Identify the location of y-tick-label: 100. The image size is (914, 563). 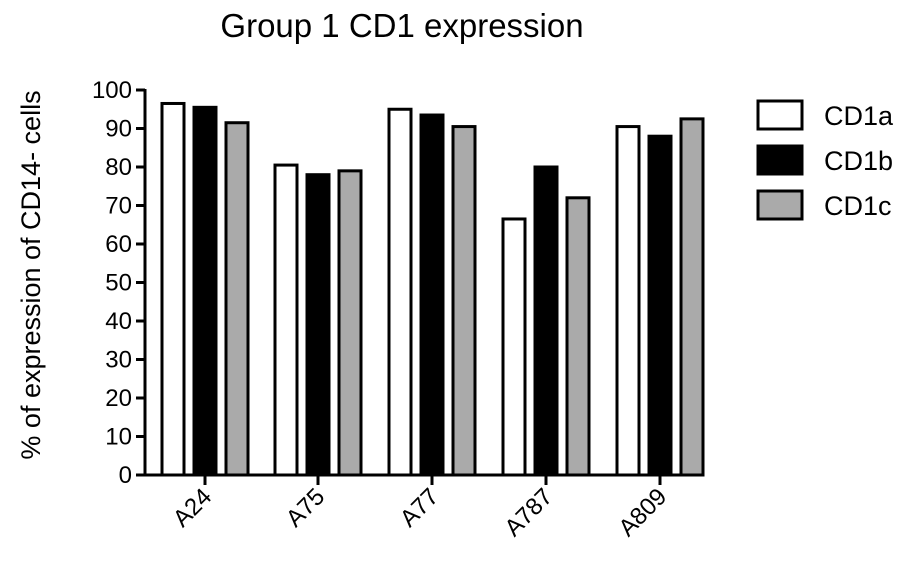
(112, 90).